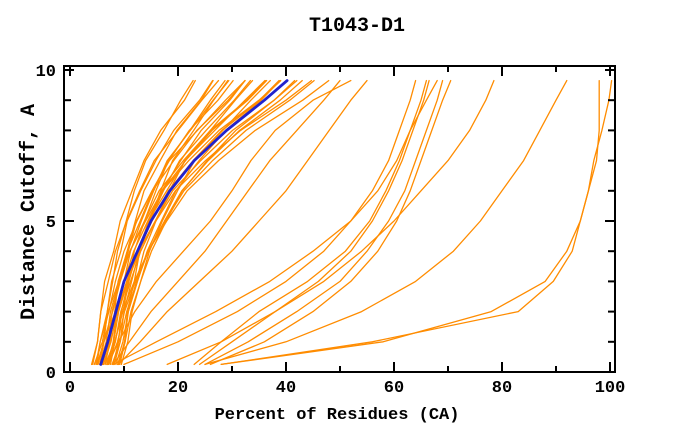  Describe the element at coordinates (502, 388) in the screenshot. I see `x-tick-label: 80` at that location.